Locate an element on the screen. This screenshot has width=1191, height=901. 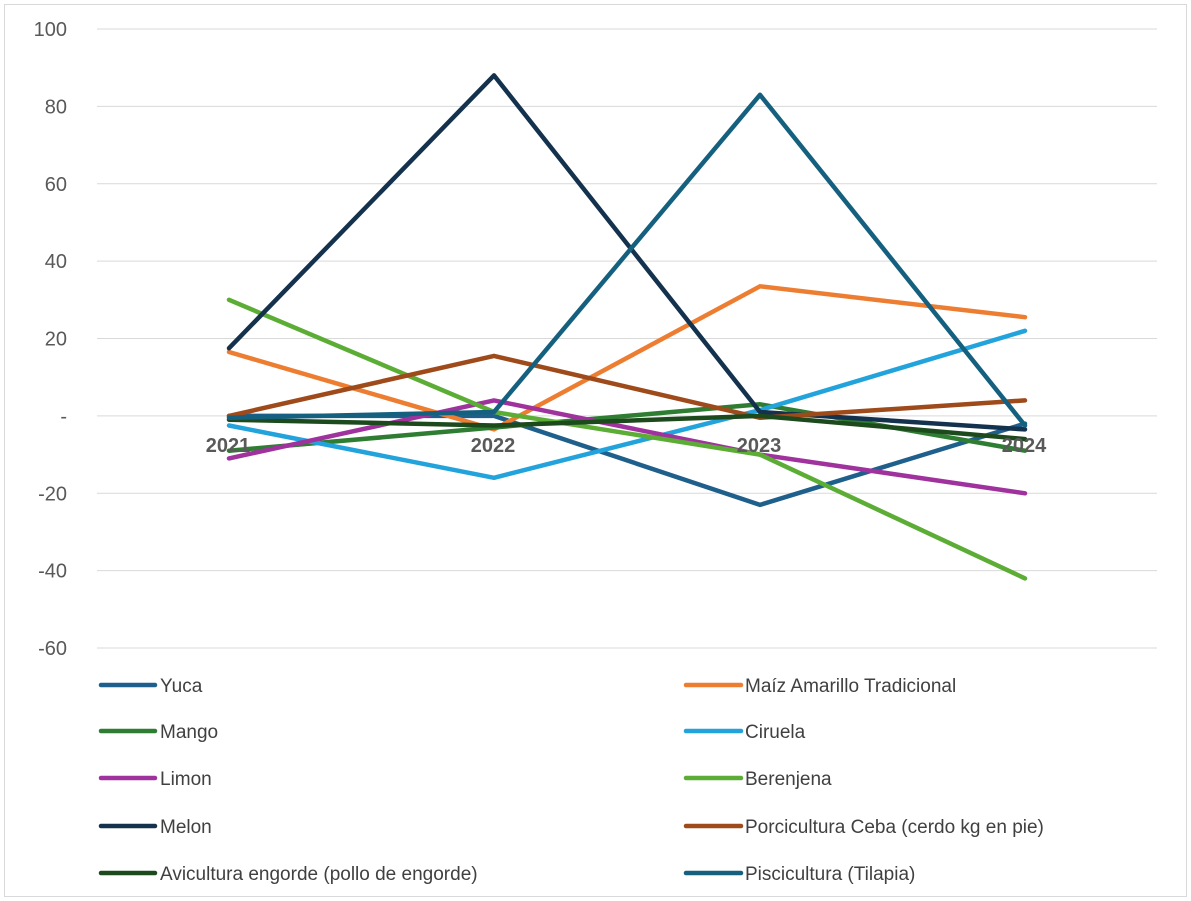
series-line-ma-z-amarillo-tradicional is located at coordinates (627, 358).